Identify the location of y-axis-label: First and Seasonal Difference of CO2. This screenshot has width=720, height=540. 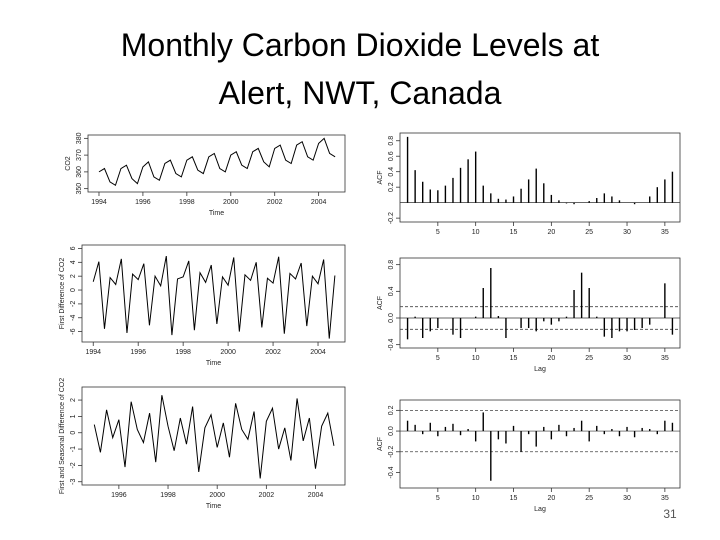
(62, 436).